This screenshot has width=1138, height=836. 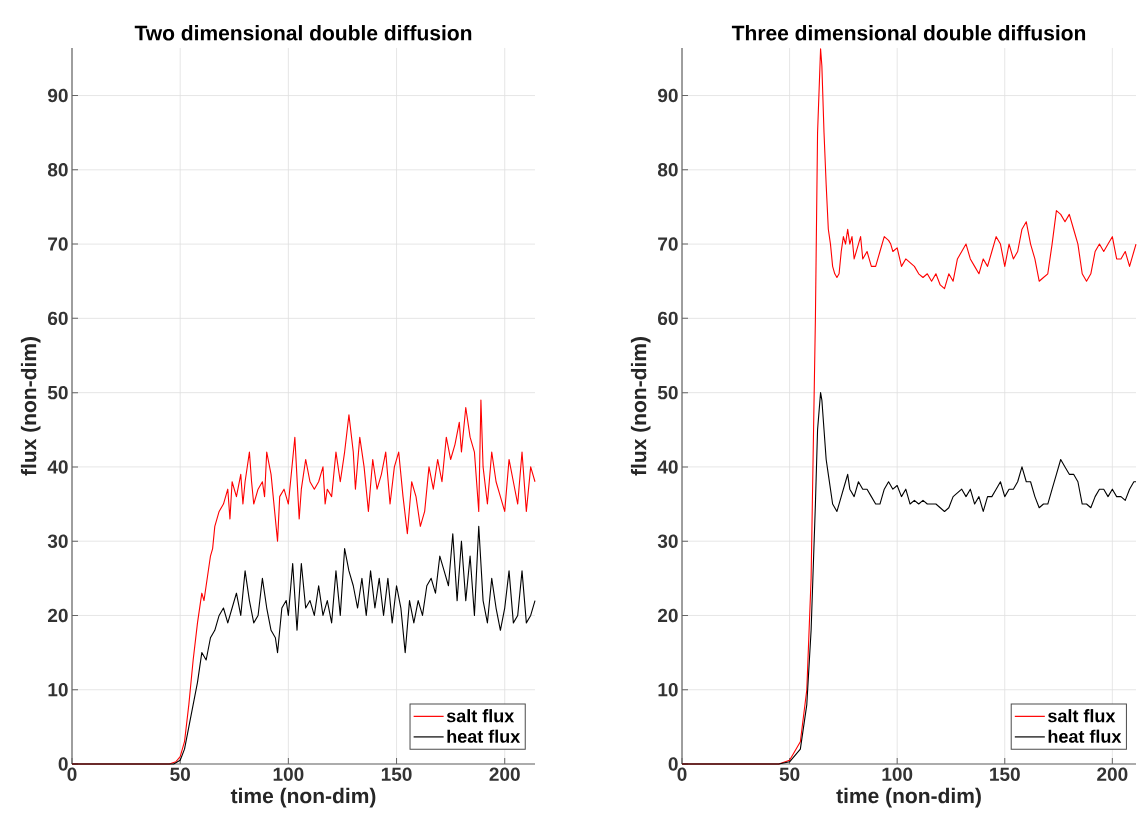 I want to click on chart-title: Three dimensional double diffusion, so click(x=908, y=33).